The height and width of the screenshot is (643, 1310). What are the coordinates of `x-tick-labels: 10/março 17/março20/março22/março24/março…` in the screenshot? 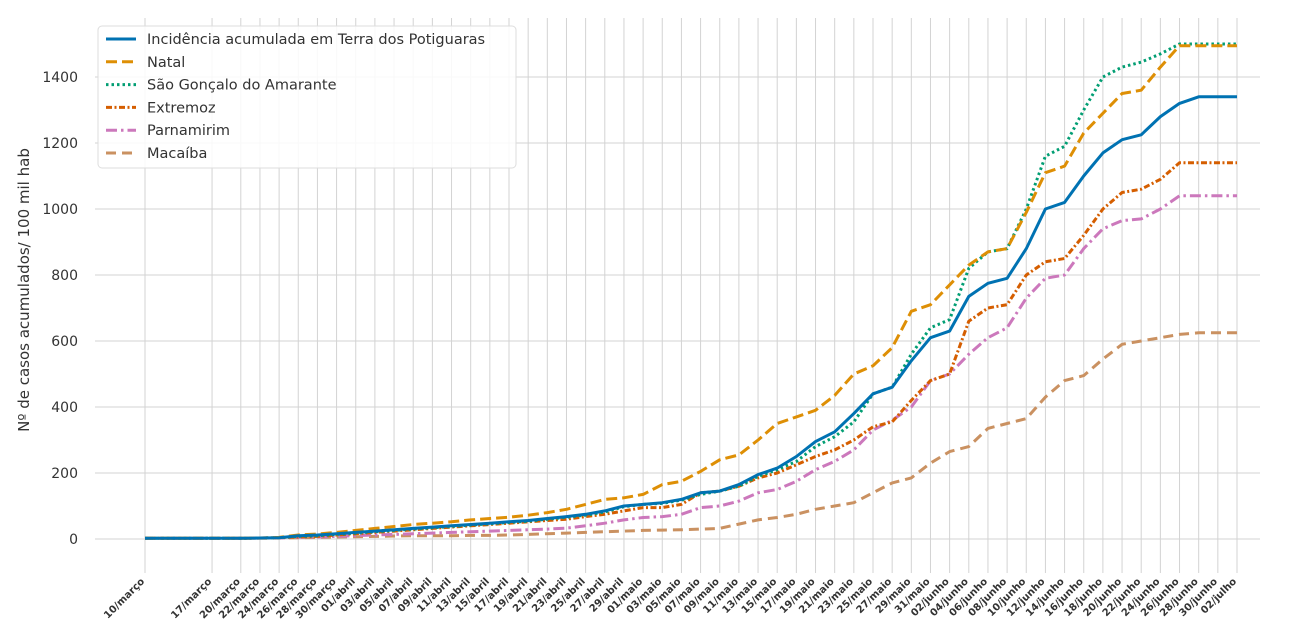 It's located at (670, 598).